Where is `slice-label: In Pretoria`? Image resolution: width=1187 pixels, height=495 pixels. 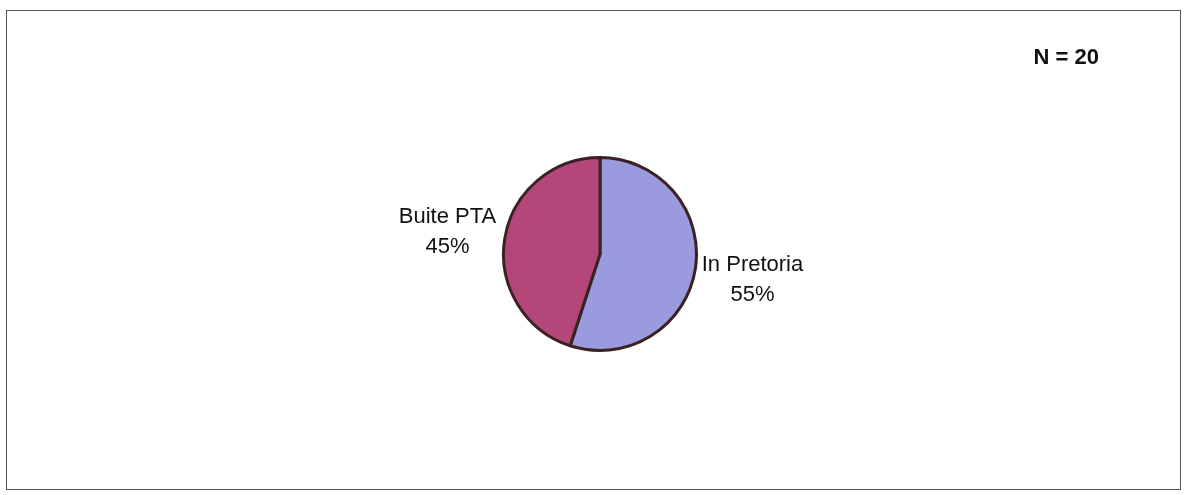 slice-label: In Pretoria is located at coordinates (753, 264).